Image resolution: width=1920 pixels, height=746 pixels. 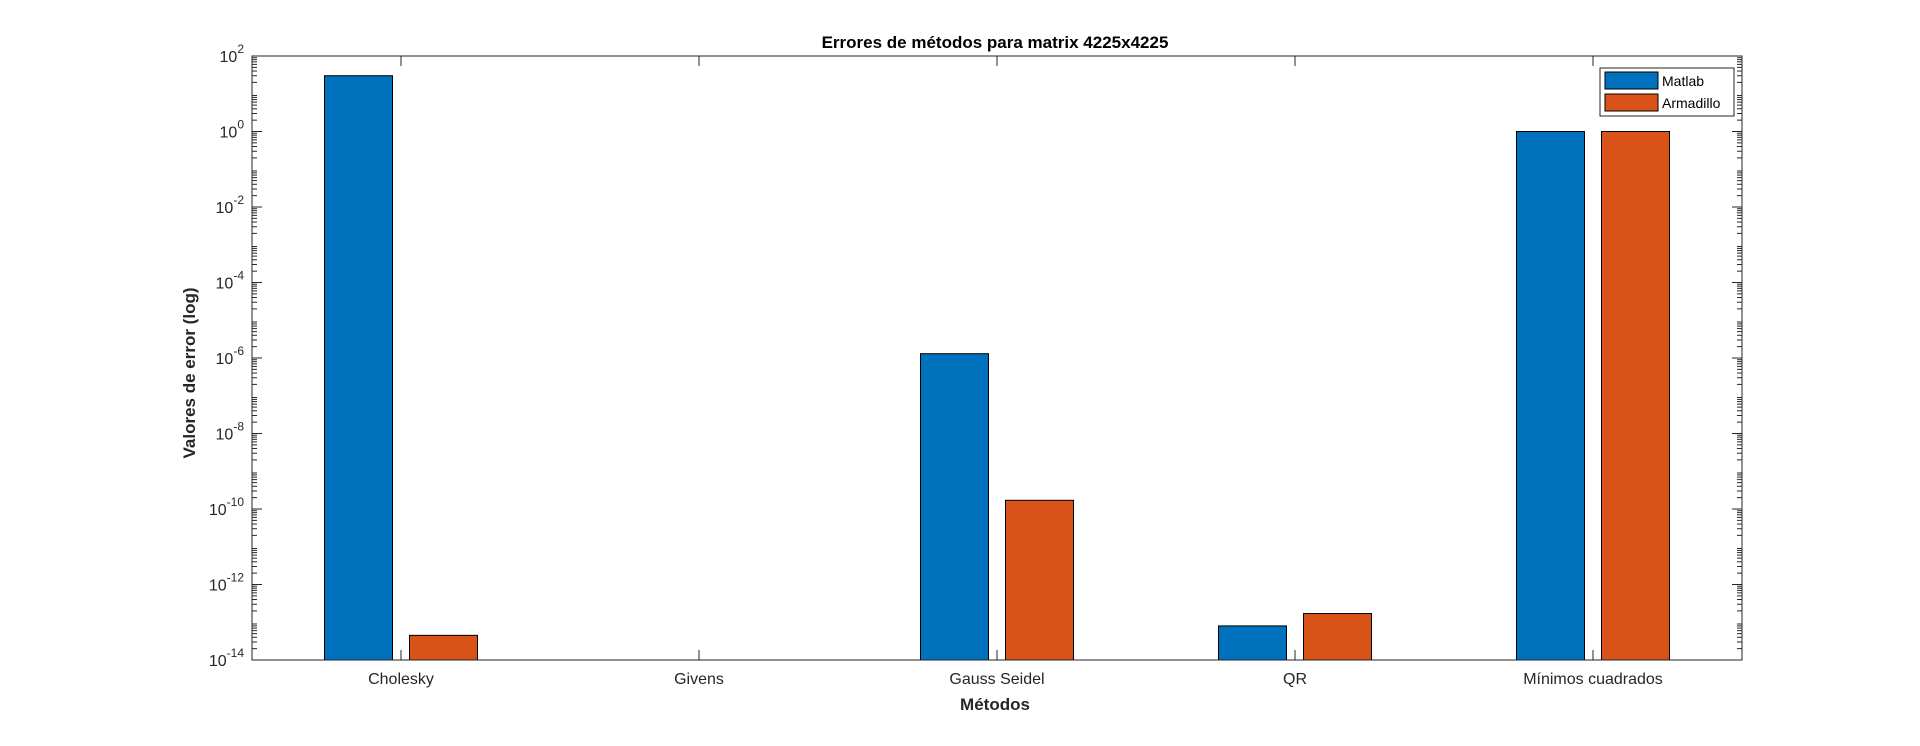 I want to click on legend-swatch-armadillo, so click(x=1631, y=102).